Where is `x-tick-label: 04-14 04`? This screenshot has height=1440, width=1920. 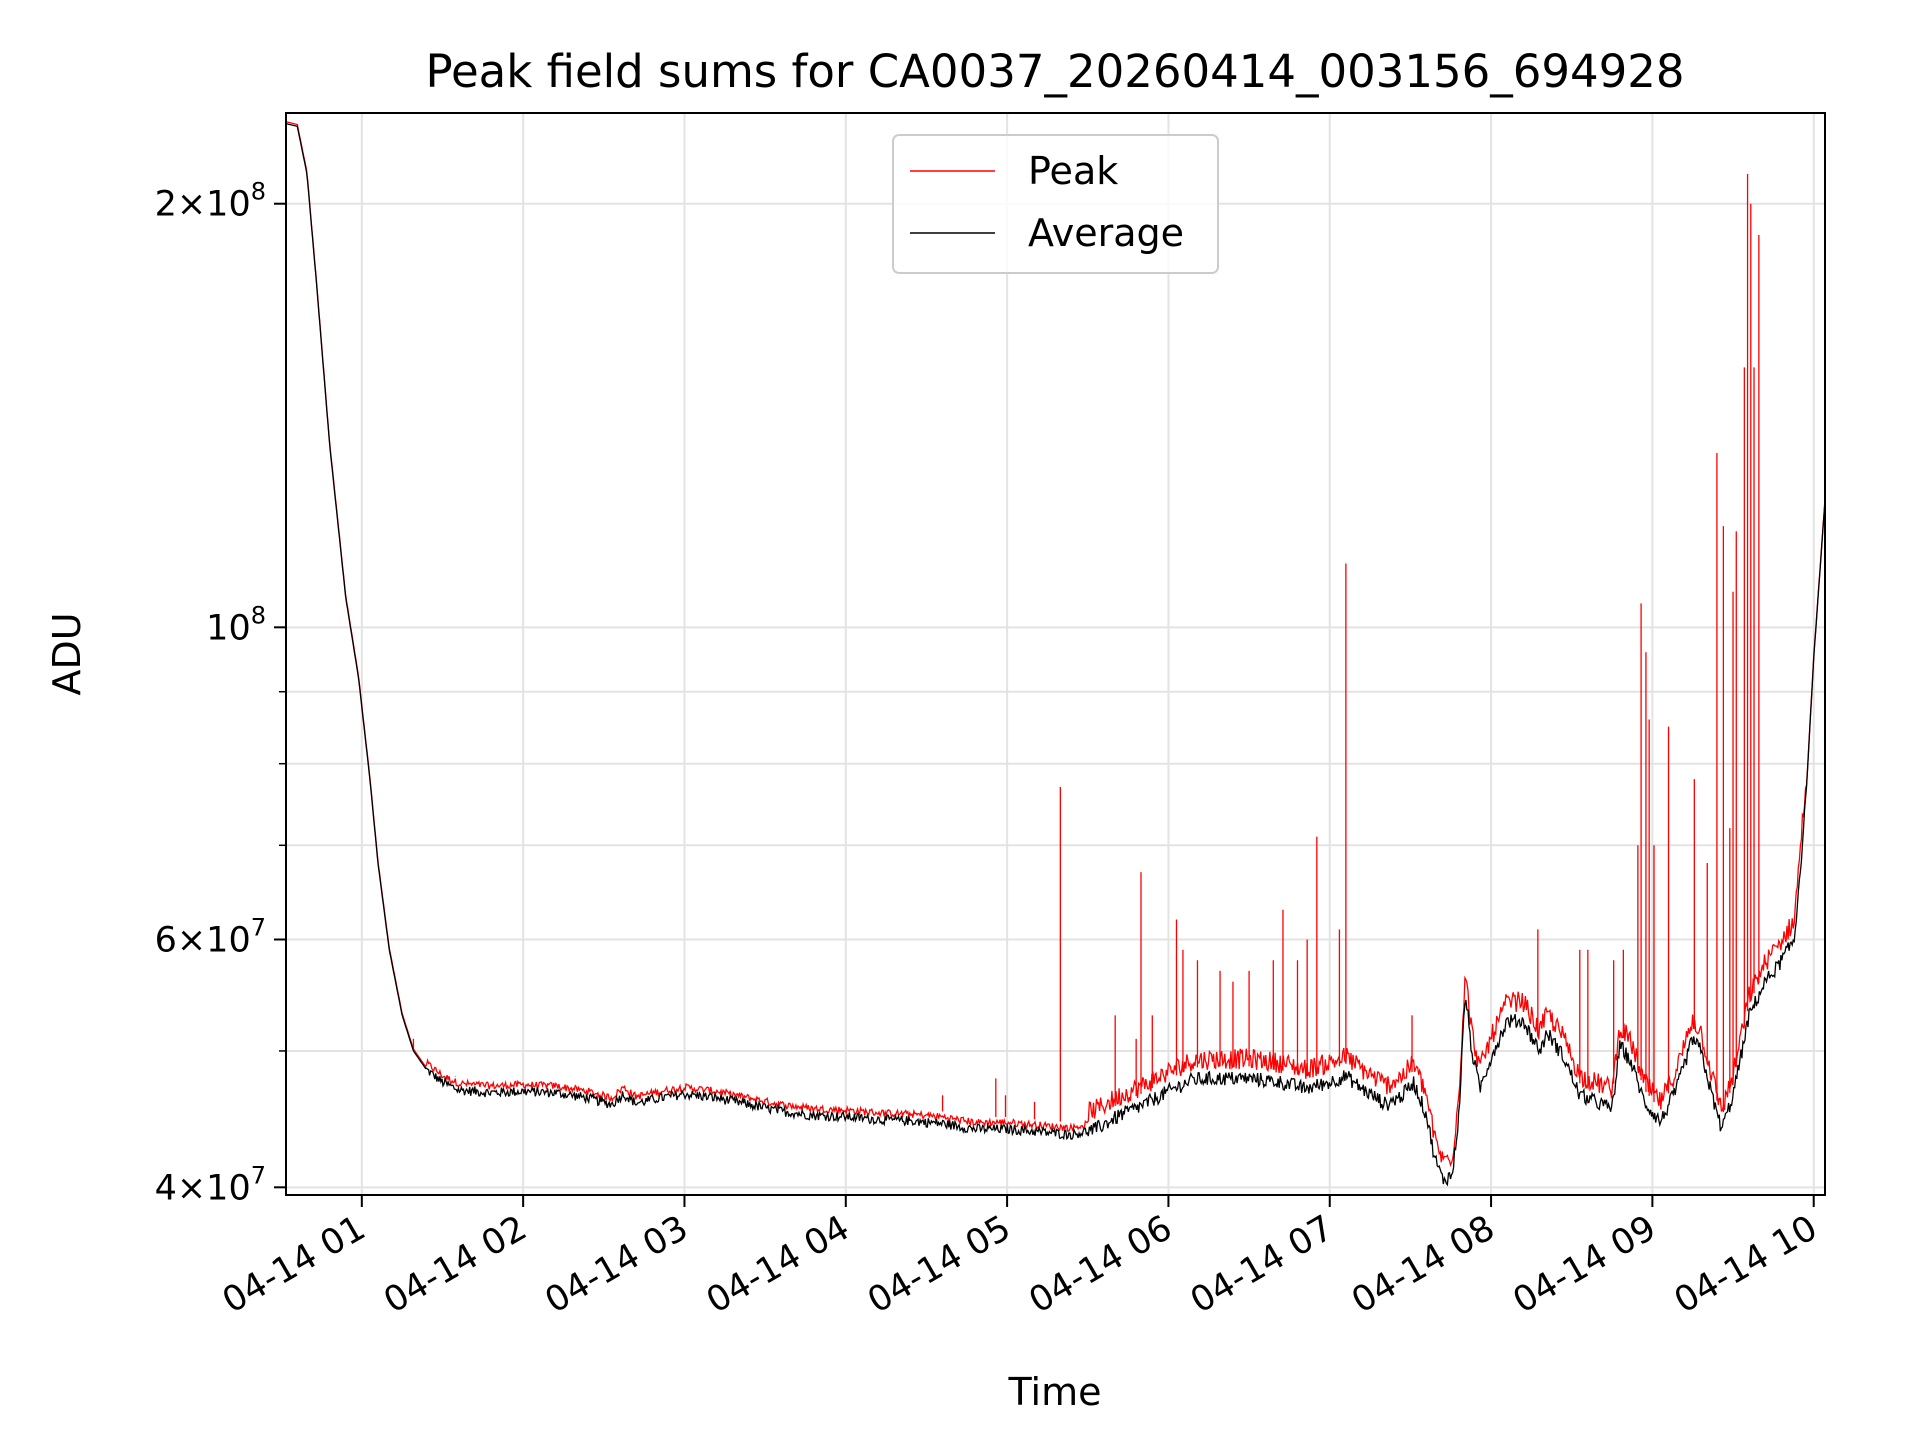 x-tick-label: 04-14 04 is located at coordinates (778, 1264).